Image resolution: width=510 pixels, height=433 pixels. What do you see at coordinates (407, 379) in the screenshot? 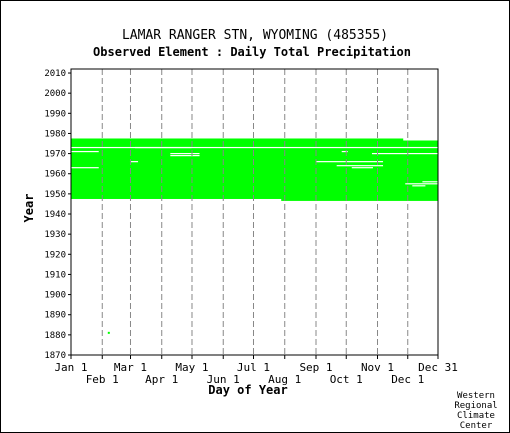
I see `x-tick-label-lower: Dec 1` at bounding box center [407, 379].